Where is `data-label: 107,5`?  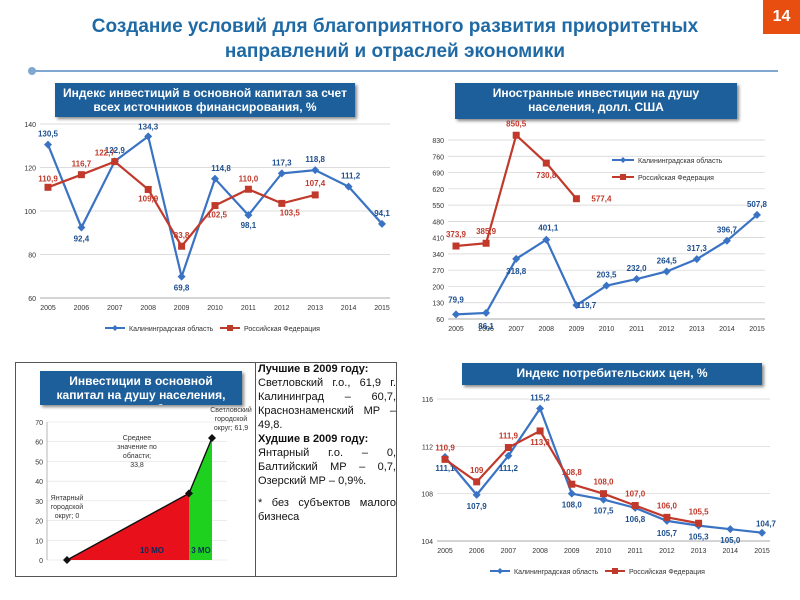
data-label: 107,5 is located at coordinates (603, 511).